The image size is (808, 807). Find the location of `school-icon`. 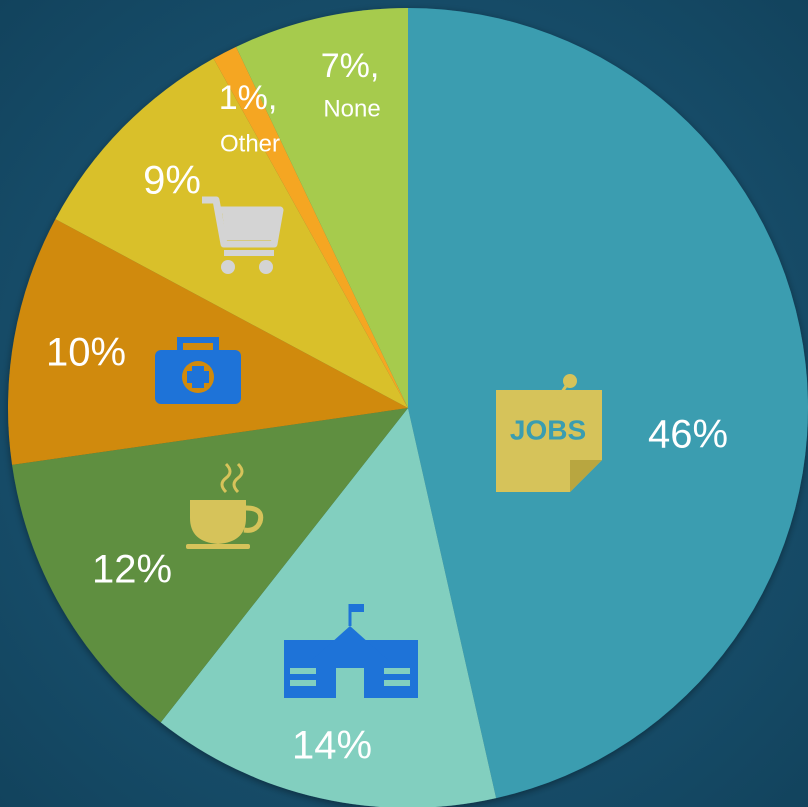

school-icon is located at coordinates (351, 651).